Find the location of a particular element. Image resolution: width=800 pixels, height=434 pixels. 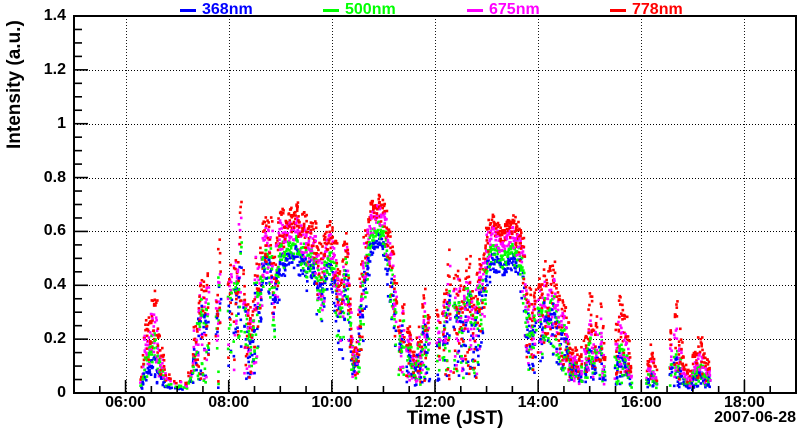

legend-label-675nm: 675nm is located at coordinates (514, 9).